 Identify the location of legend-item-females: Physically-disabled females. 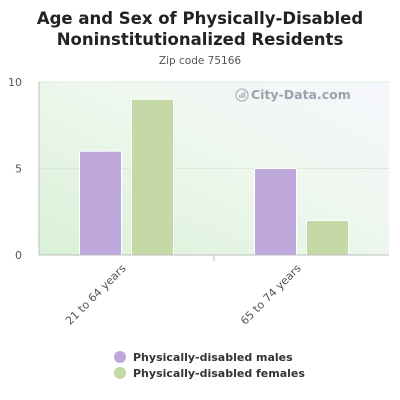
(209, 373).